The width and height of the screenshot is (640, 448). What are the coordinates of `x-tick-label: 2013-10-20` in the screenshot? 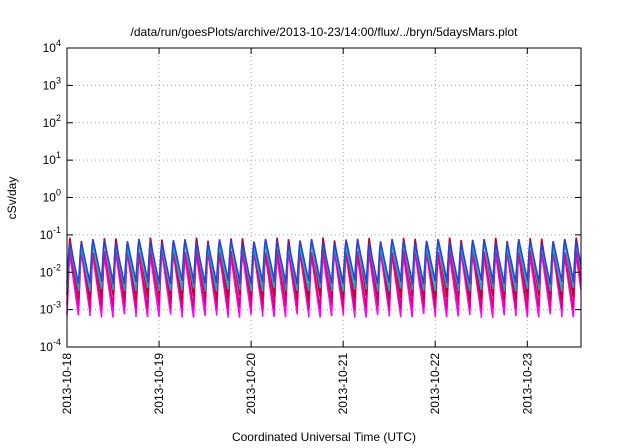 It's located at (251, 384).